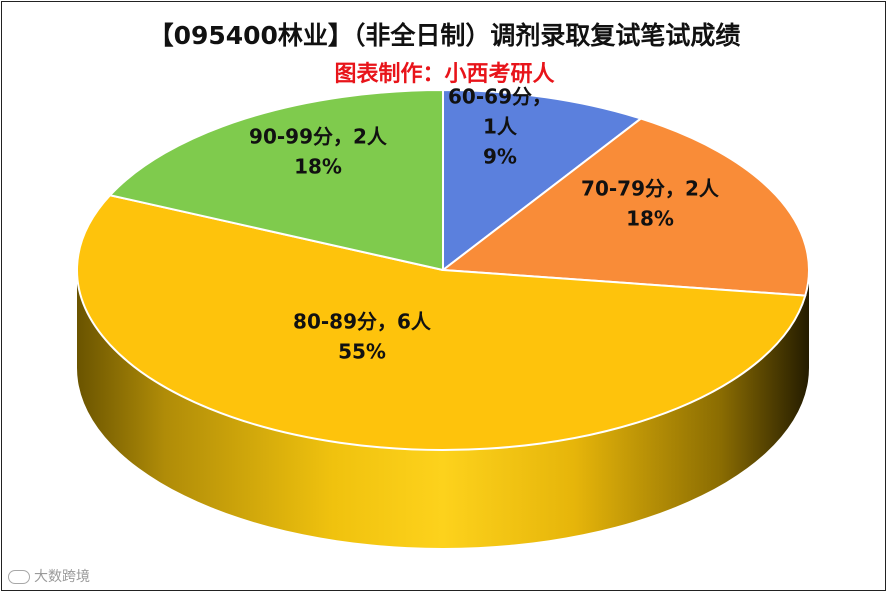 This screenshot has height=594, width=889. I want to click on slice-1-label-line-1: 60-69分，, so click(500, 97).